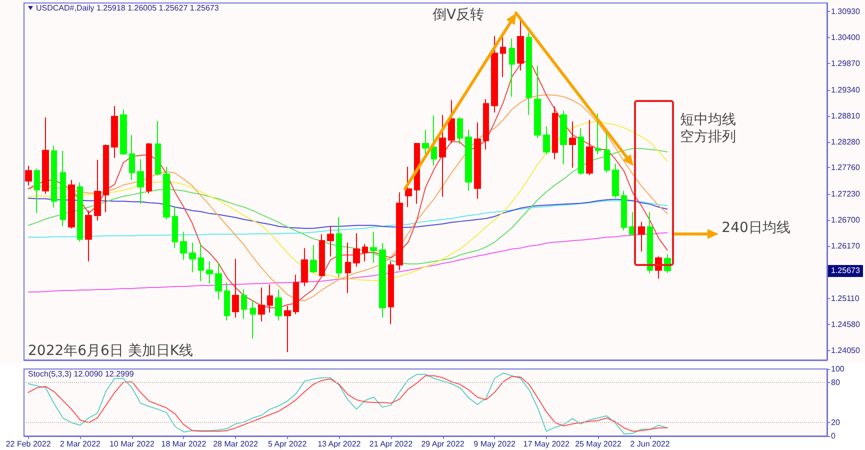 The image size is (865, 450). I want to click on chart-title: Stoch(5,3,3) 12.0090 12.2999, so click(81, 374).